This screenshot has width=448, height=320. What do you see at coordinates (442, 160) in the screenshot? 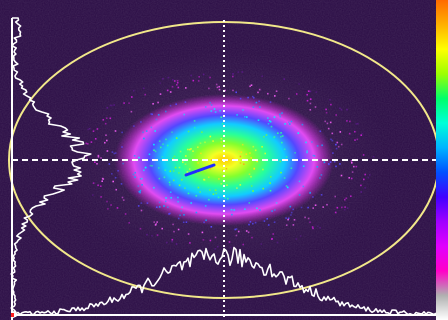
I see `color-scale-bar` at bounding box center [442, 160].